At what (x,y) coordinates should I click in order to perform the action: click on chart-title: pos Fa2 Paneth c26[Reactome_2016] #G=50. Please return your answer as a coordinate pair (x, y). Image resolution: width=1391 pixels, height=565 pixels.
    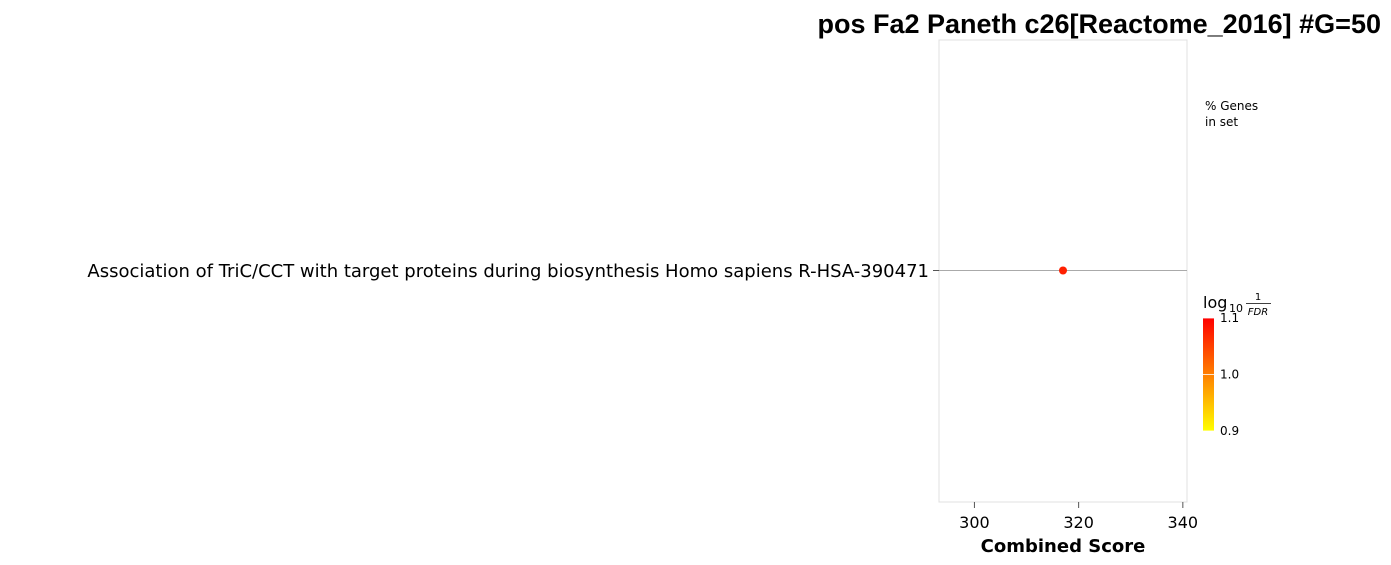
    Looking at the image, I should click on (1099, 24).